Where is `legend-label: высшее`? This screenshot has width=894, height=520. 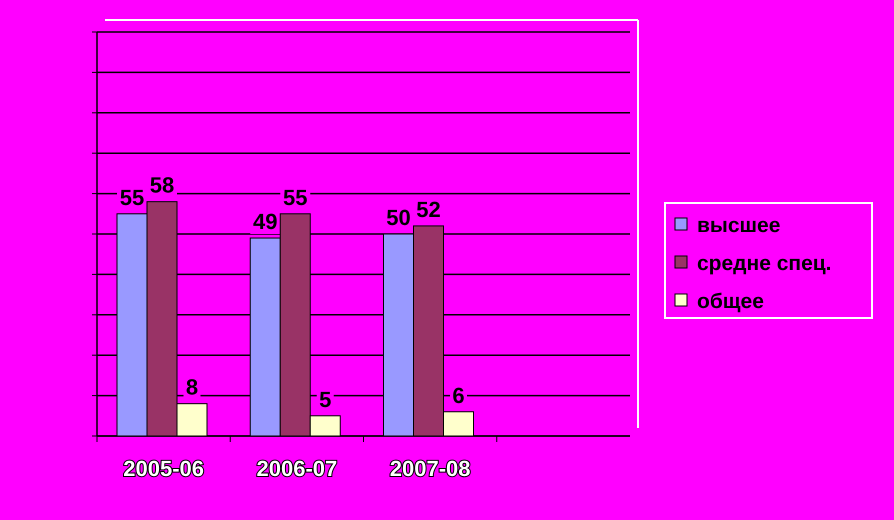 legend-label: высшее is located at coordinates (738, 225).